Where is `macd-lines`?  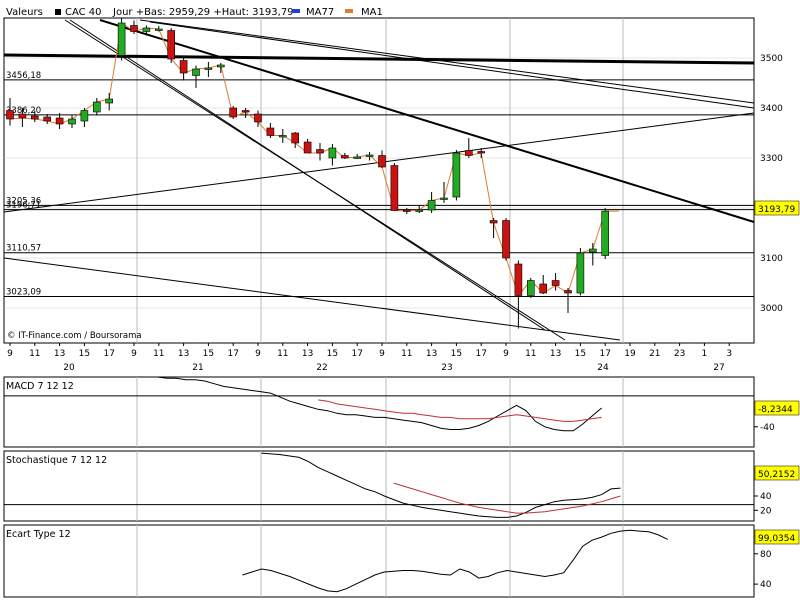
macd-lines is located at coordinates (375, 404).